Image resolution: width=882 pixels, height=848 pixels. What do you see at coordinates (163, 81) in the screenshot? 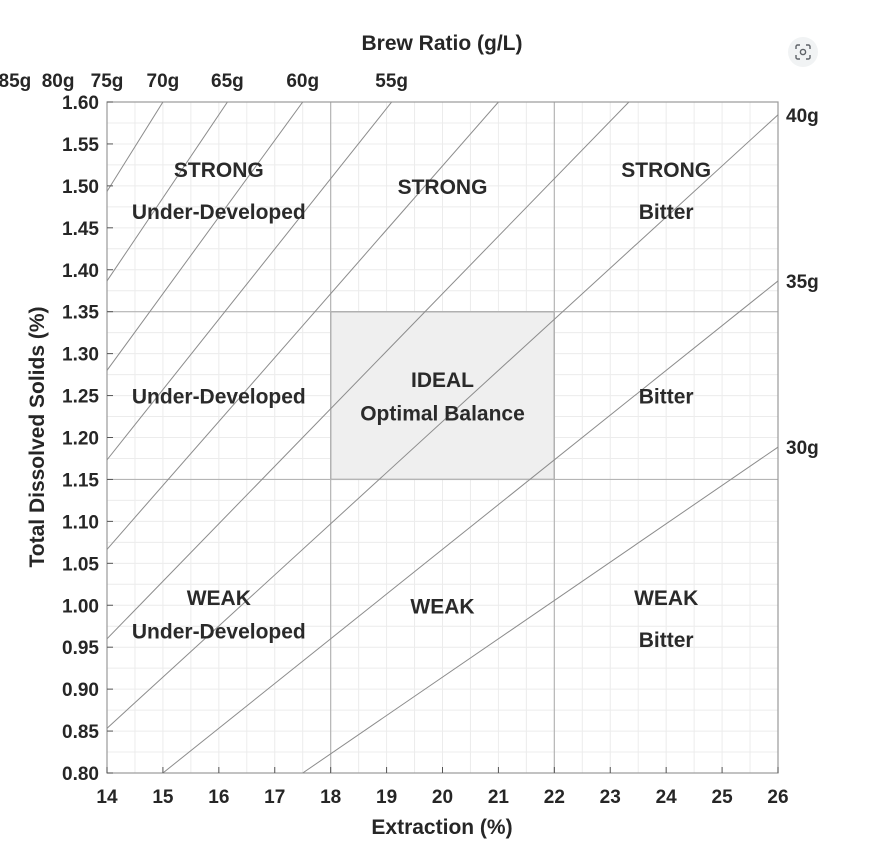
I see `ratio-label-70g: 70g` at bounding box center [163, 81].